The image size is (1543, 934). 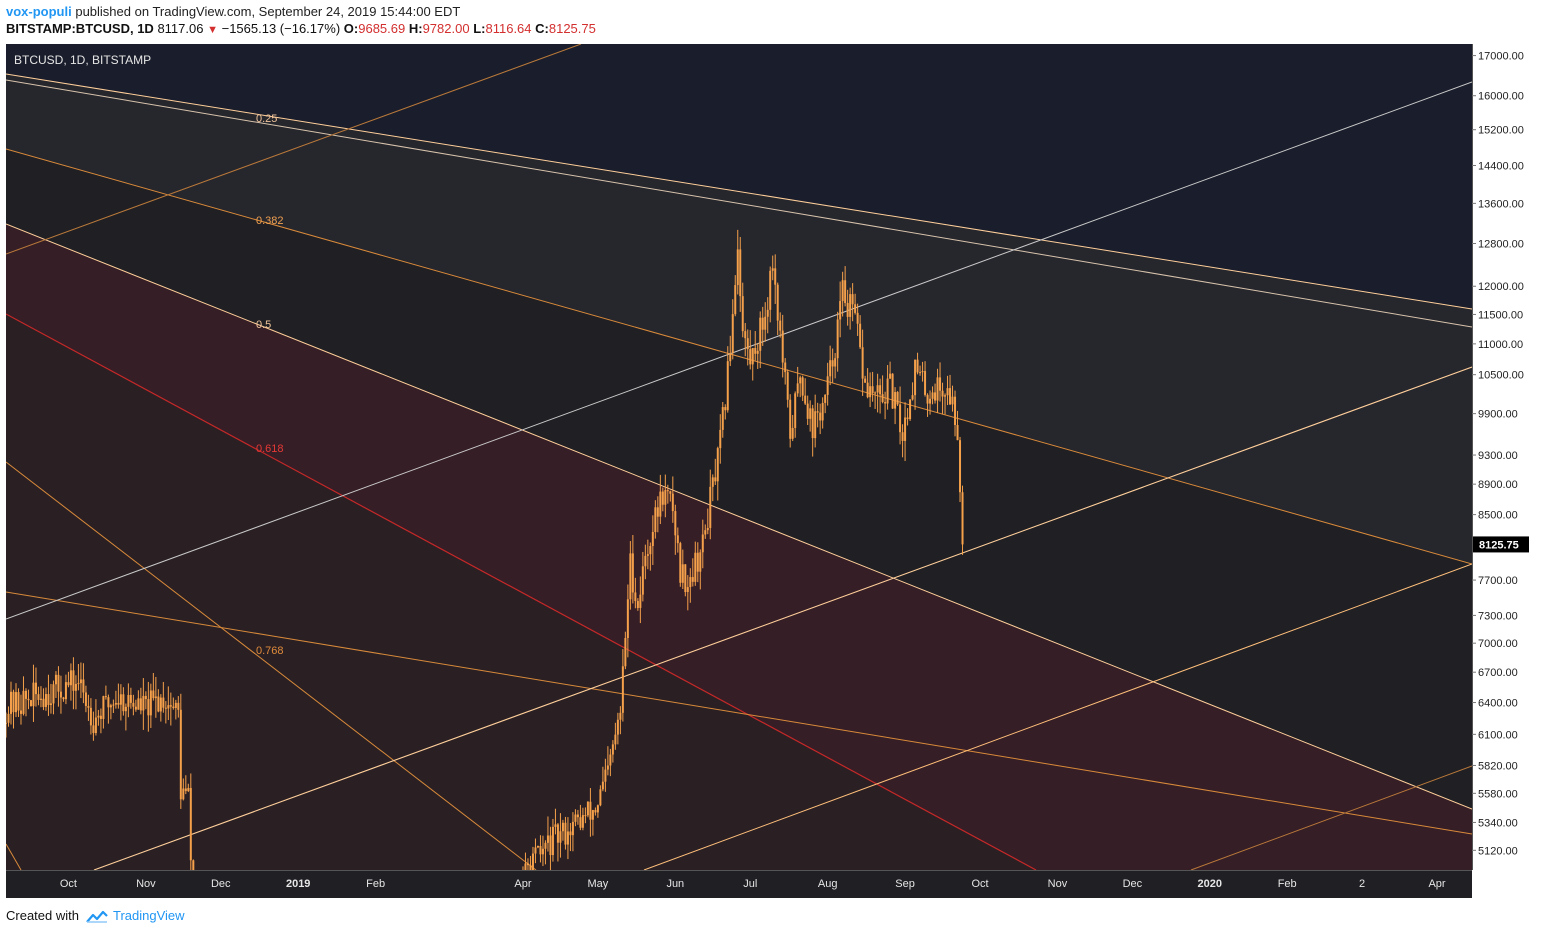 What do you see at coordinates (221, 884) in the screenshot?
I see `x-tick-label: Dec` at bounding box center [221, 884].